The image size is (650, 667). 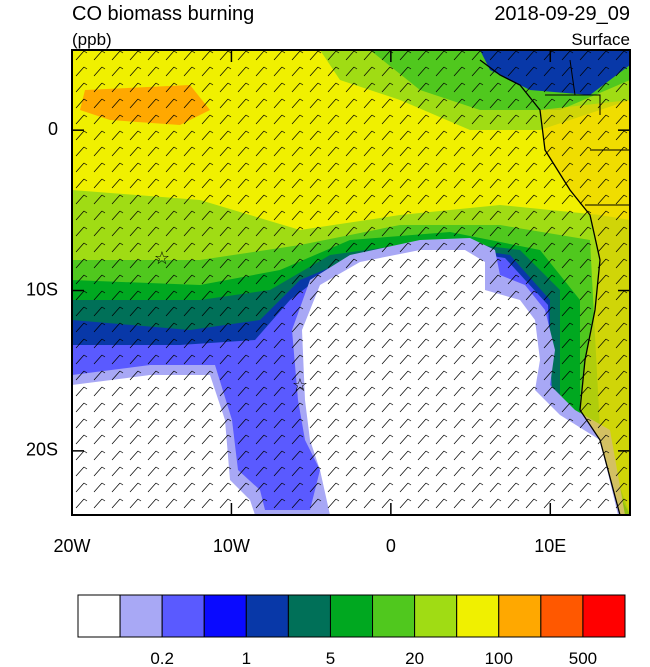 I want to click on colorbar-label: 20, so click(x=414, y=658).